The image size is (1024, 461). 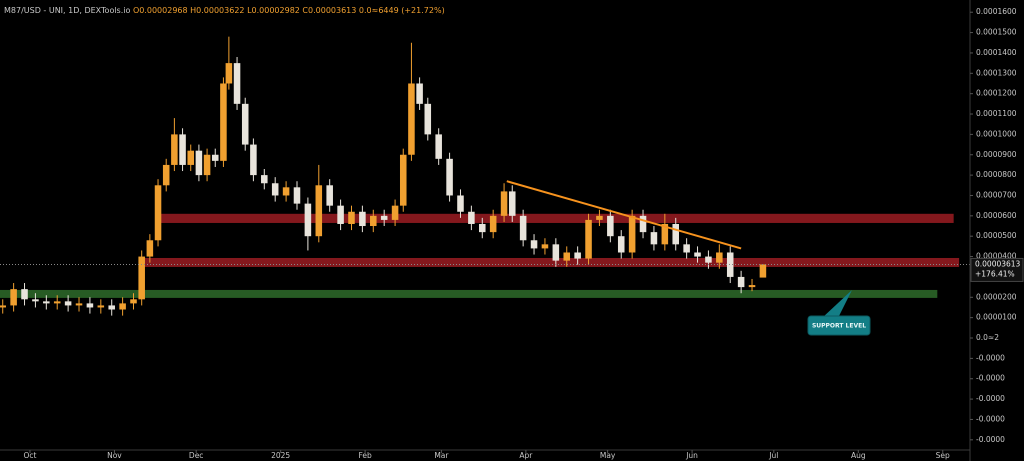 I want to click on y-tick-label: 0.0000700, so click(x=996, y=194).